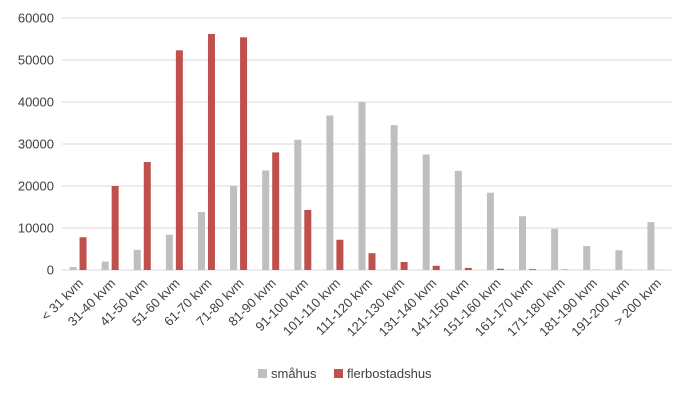 The height and width of the screenshot is (408, 690). What do you see at coordinates (36, 60) in the screenshot?
I see `y-tick-label: 50000` at bounding box center [36, 60].